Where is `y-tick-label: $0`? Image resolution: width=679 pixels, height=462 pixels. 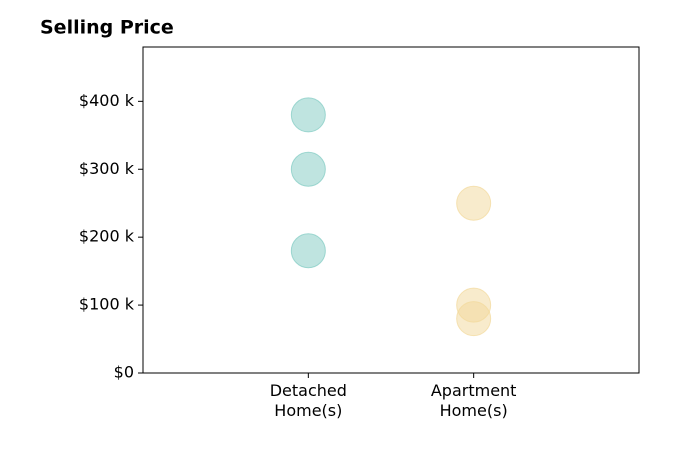
y-tick-label: $0 is located at coordinates (124, 372).